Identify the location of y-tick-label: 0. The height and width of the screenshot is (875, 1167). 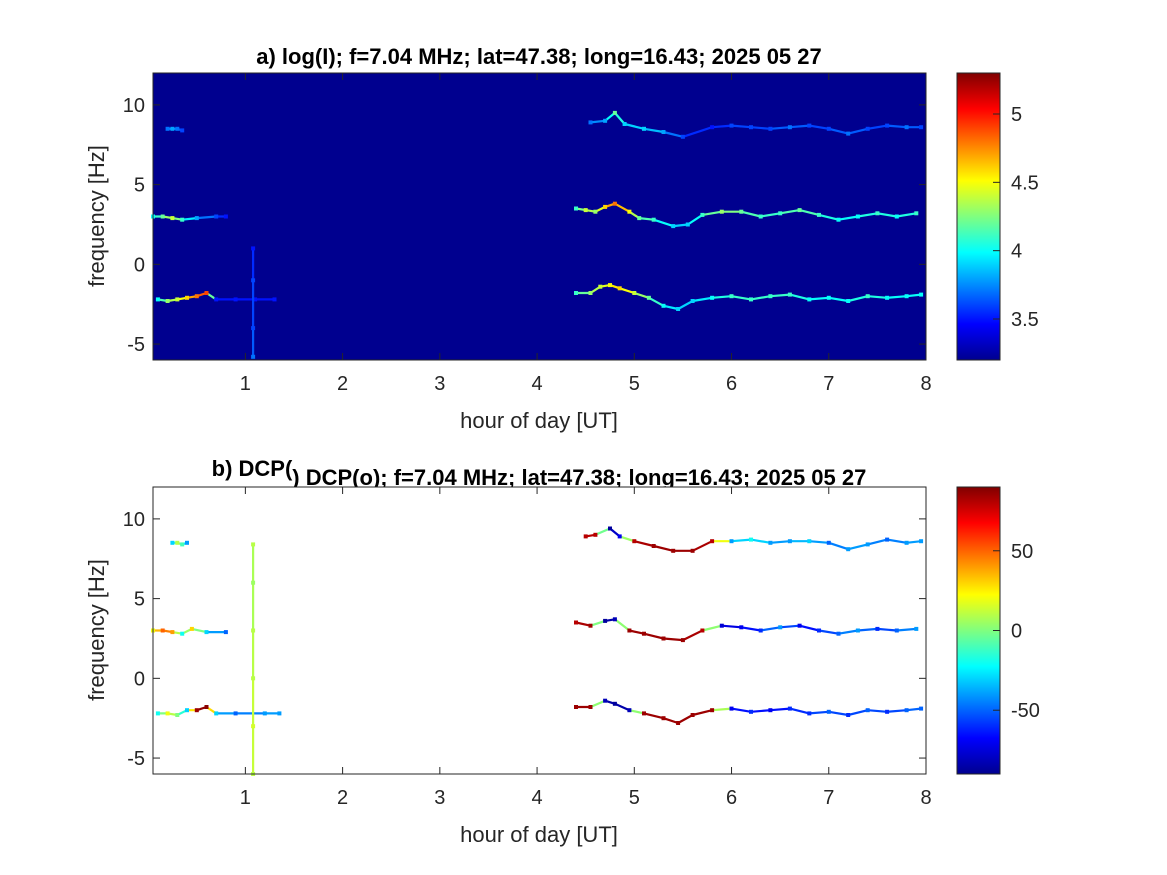
(139, 679).